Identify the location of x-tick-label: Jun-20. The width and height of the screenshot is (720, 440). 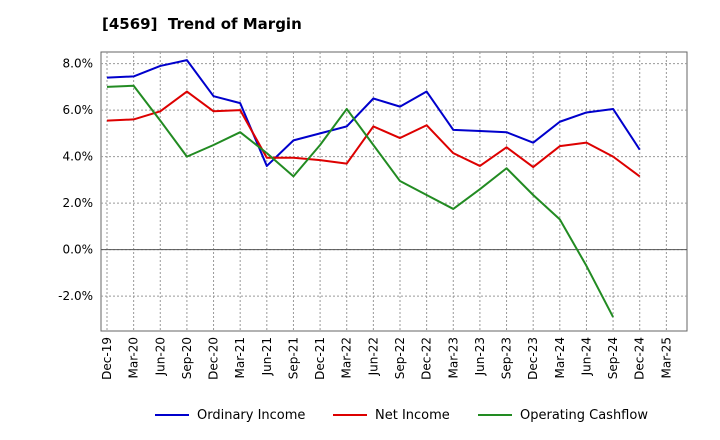
(160, 356).